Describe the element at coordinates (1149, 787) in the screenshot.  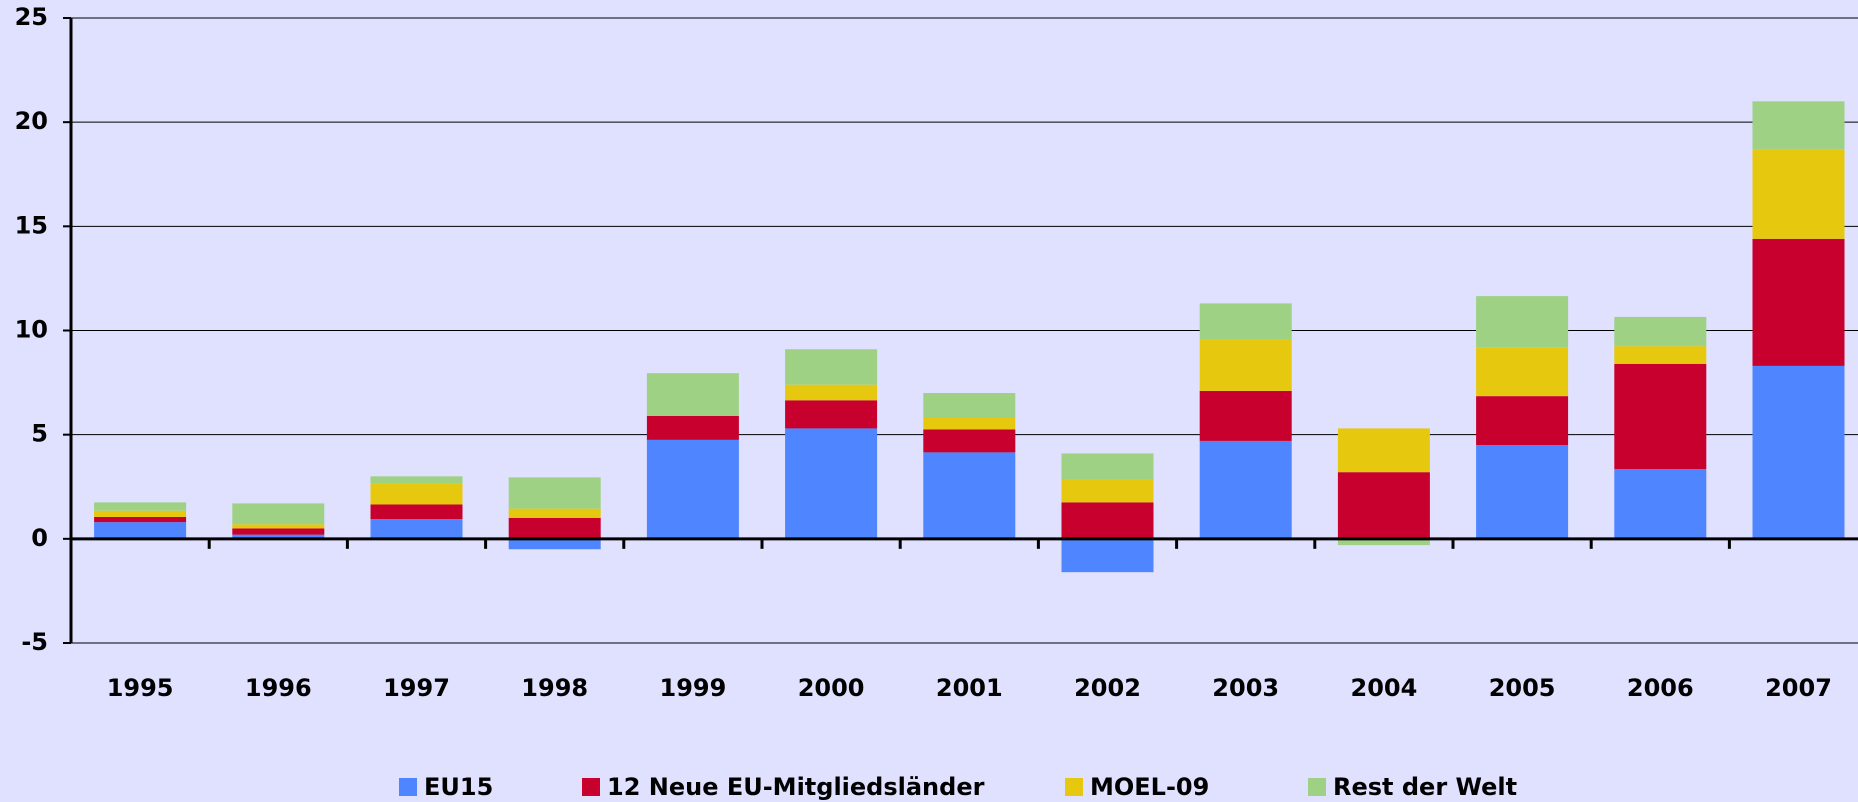
I see `legend-label: MOEL-09` at that location.